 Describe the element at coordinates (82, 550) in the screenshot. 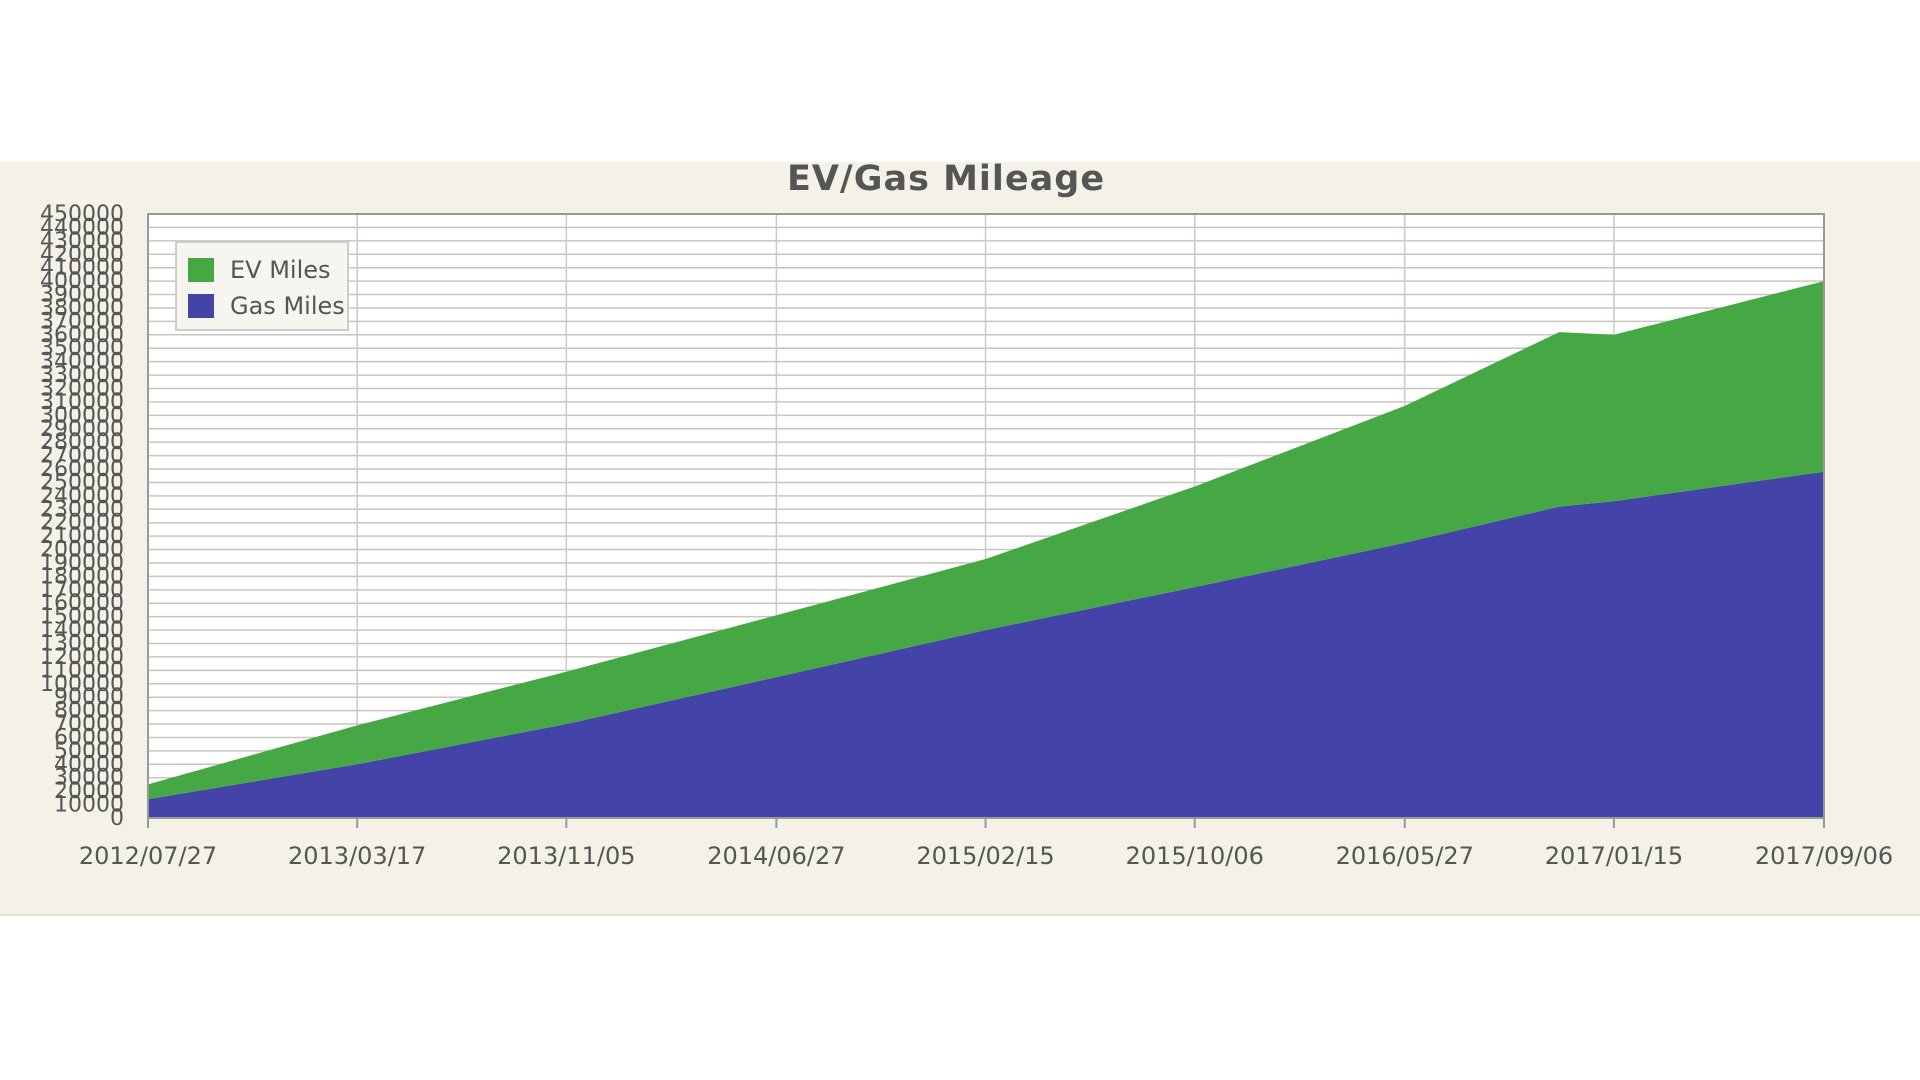

I see `y-tick-label: 200000` at that location.